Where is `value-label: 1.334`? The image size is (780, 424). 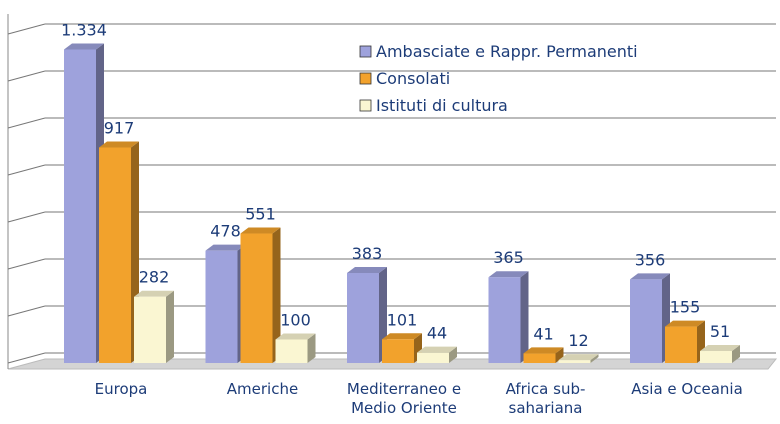
value-label: 1.334 is located at coordinates (84, 30).